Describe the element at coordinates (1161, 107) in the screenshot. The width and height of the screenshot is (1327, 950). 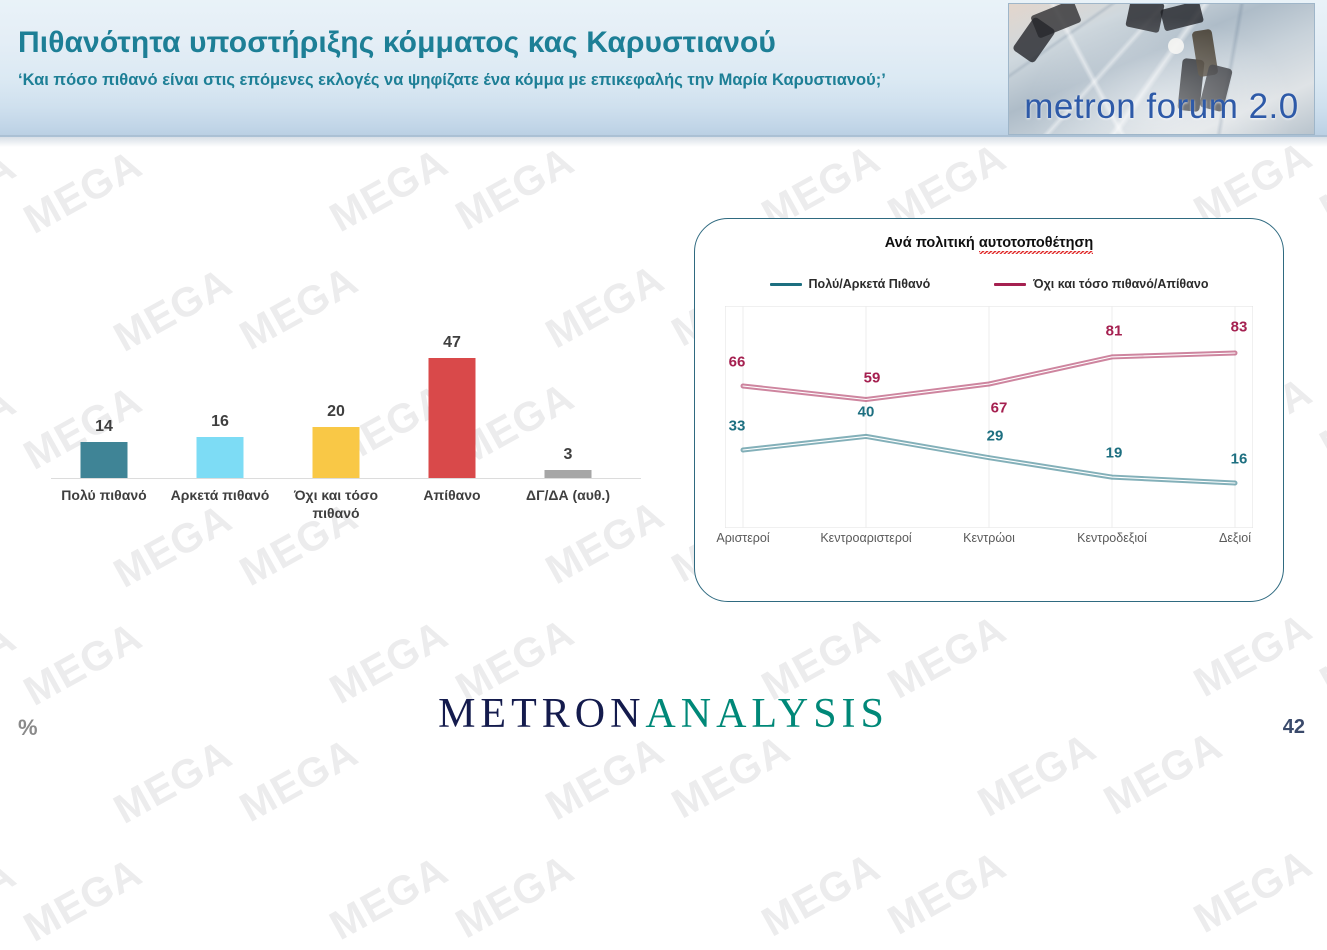
I see `logo-text: metron forum 2.0` at that location.